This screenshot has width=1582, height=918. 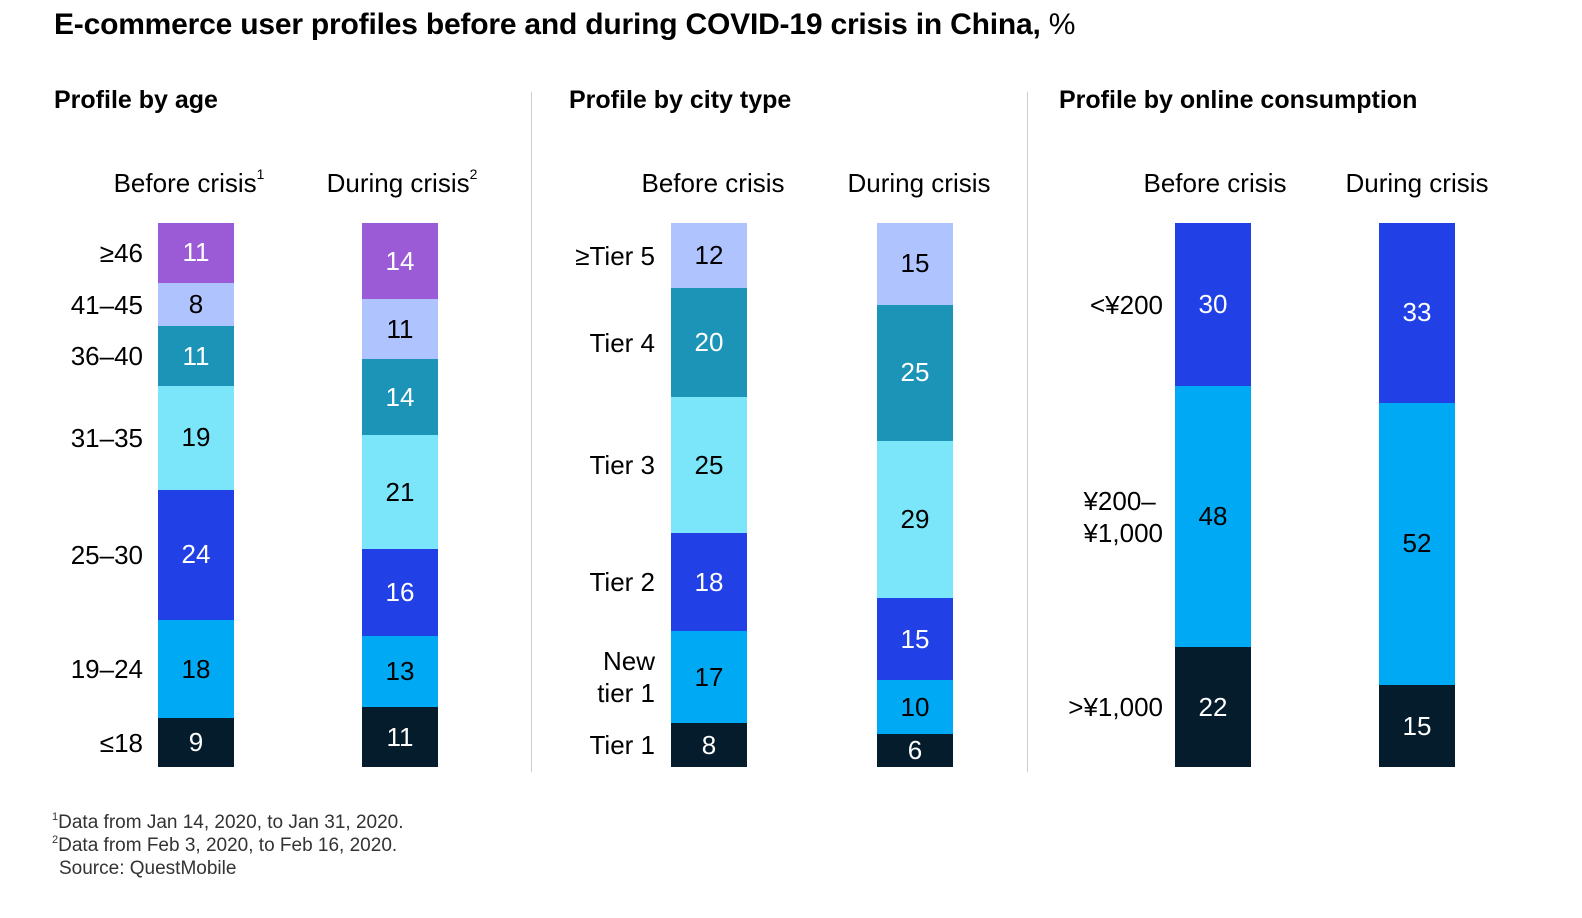 I want to click on panel-1-bar-2-segment-4: 21, so click(x=400, y=492).